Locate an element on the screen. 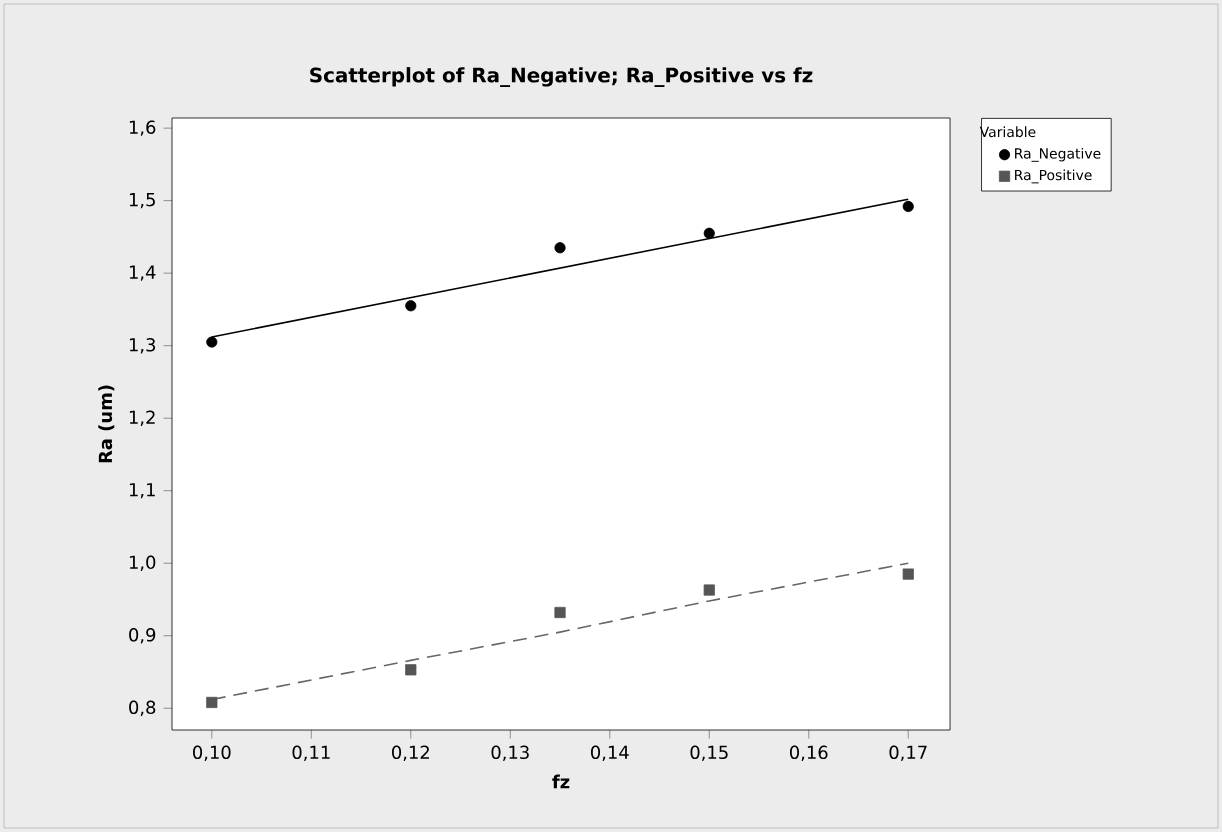 Image resolution: width=1222 pixels, height=832 pixels. x-tick-label: 0,10 is located at coordinates (212, 753).